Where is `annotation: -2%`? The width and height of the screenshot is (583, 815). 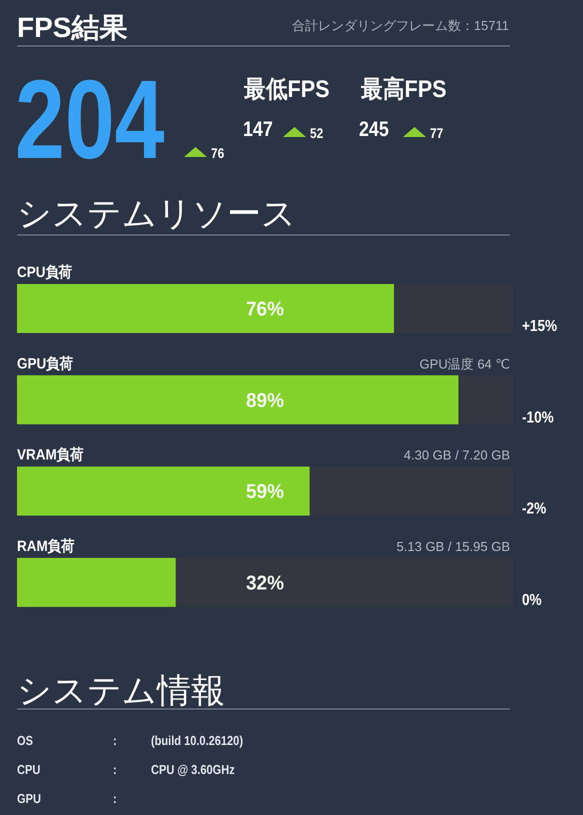
annotation: -2% is located at coordinates (534, 509).